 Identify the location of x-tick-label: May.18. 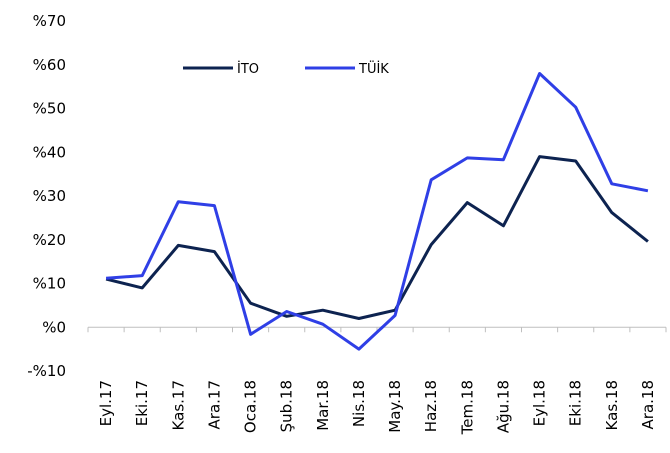
(395, 406).